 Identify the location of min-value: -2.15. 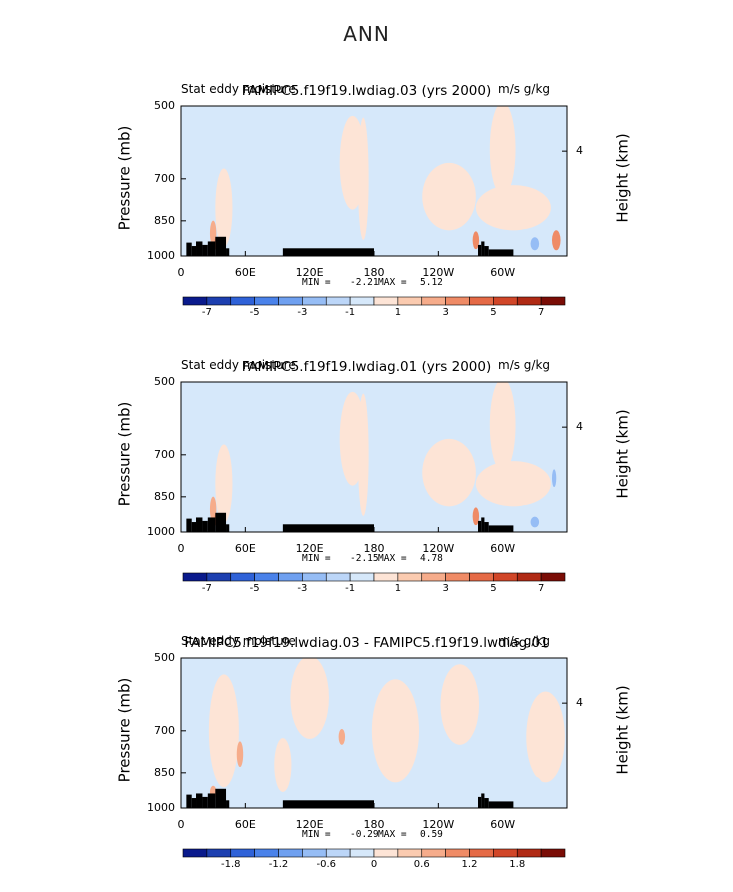
(364, 558).